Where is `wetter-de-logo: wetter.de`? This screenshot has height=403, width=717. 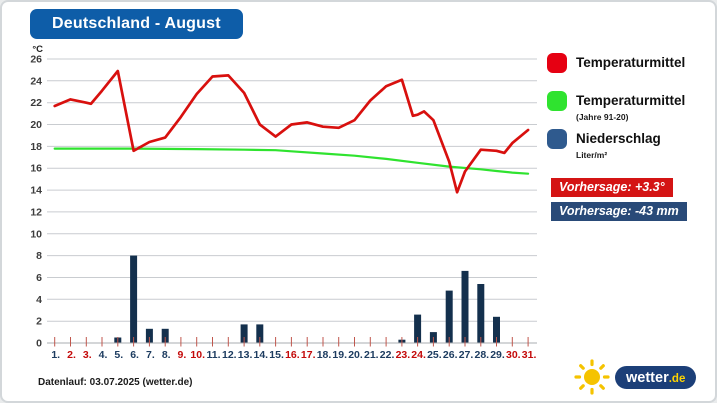
wetter-de-logo: wetter.de is located at coordinates (634, 377).